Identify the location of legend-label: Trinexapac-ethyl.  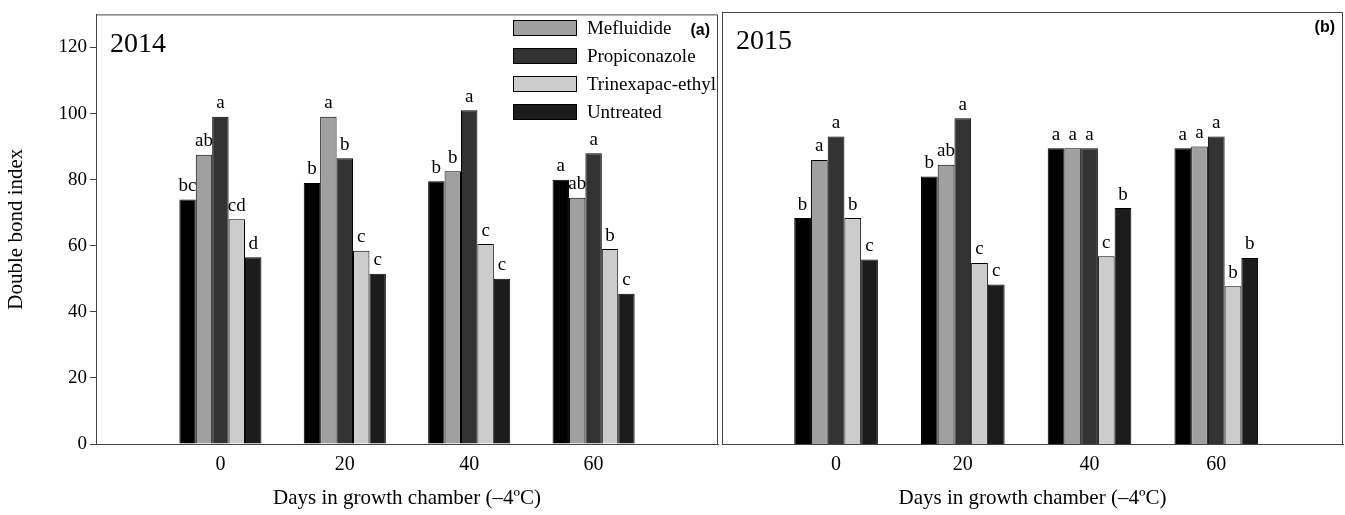
(651, 84).